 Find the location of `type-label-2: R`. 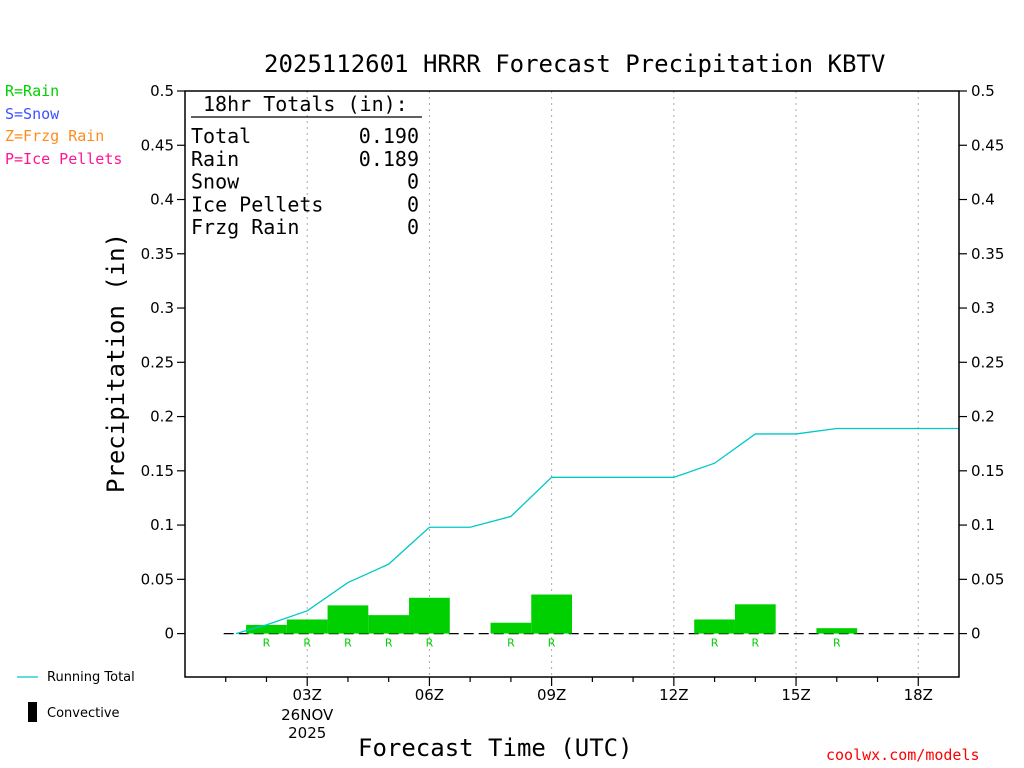

type-label-2: R is located at coordinates (267, 643).